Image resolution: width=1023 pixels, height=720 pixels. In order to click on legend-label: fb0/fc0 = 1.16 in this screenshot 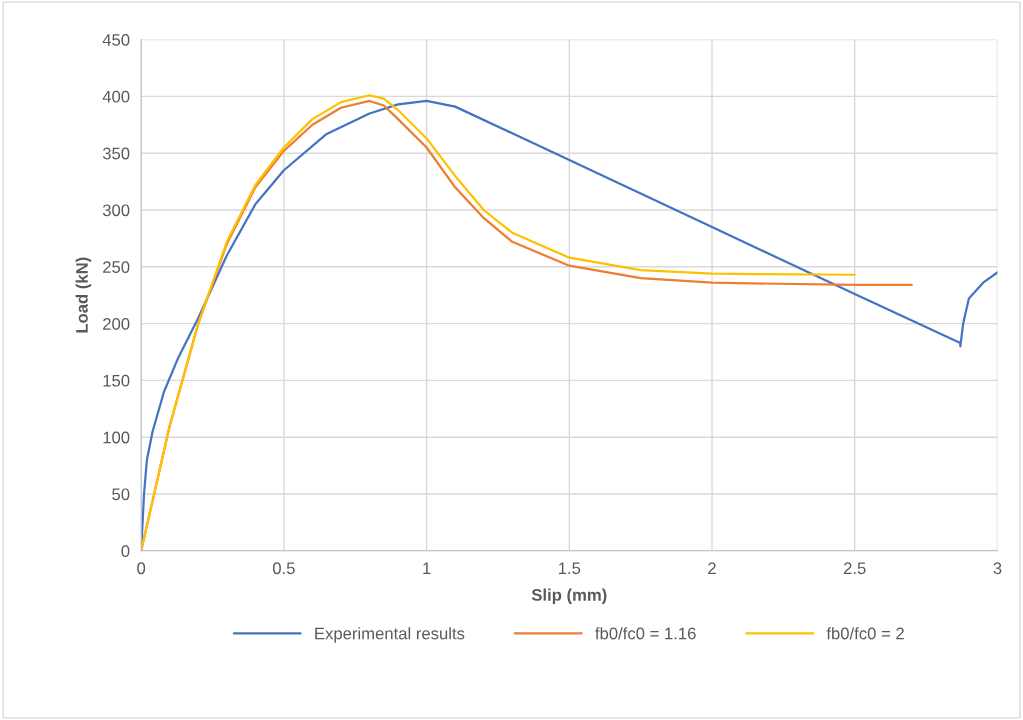, I will do `click(645, 633)`.